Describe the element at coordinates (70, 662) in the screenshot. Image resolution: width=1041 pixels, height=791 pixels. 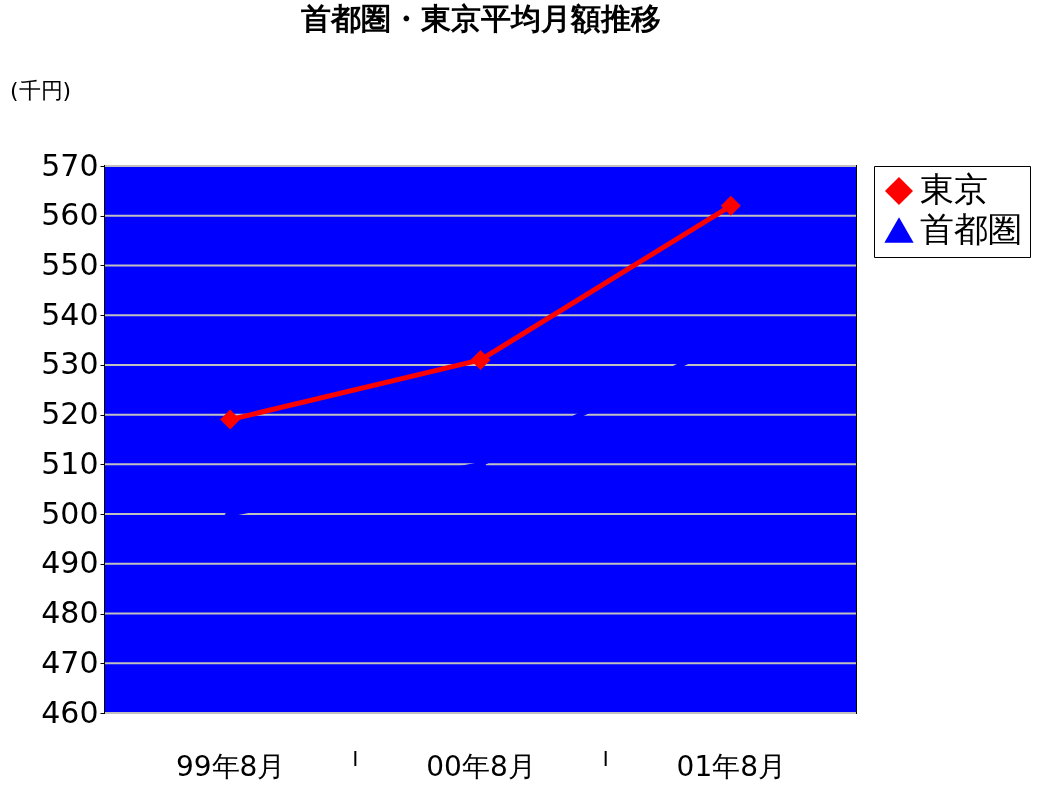
I see `y-tick-label: 470` at that location.